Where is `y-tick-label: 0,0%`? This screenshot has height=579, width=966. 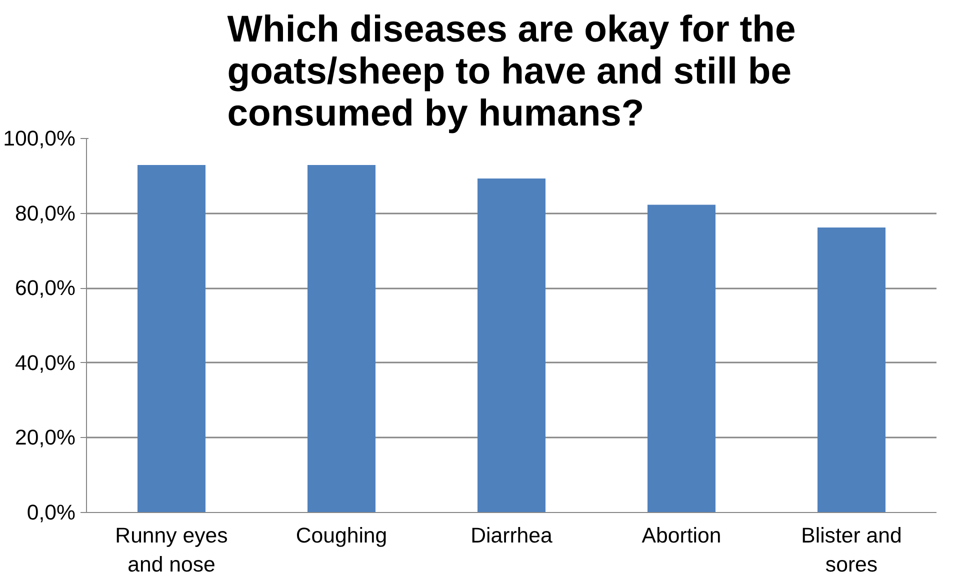
y-tick-label: 0,0% is located at coordinates (51, 512).